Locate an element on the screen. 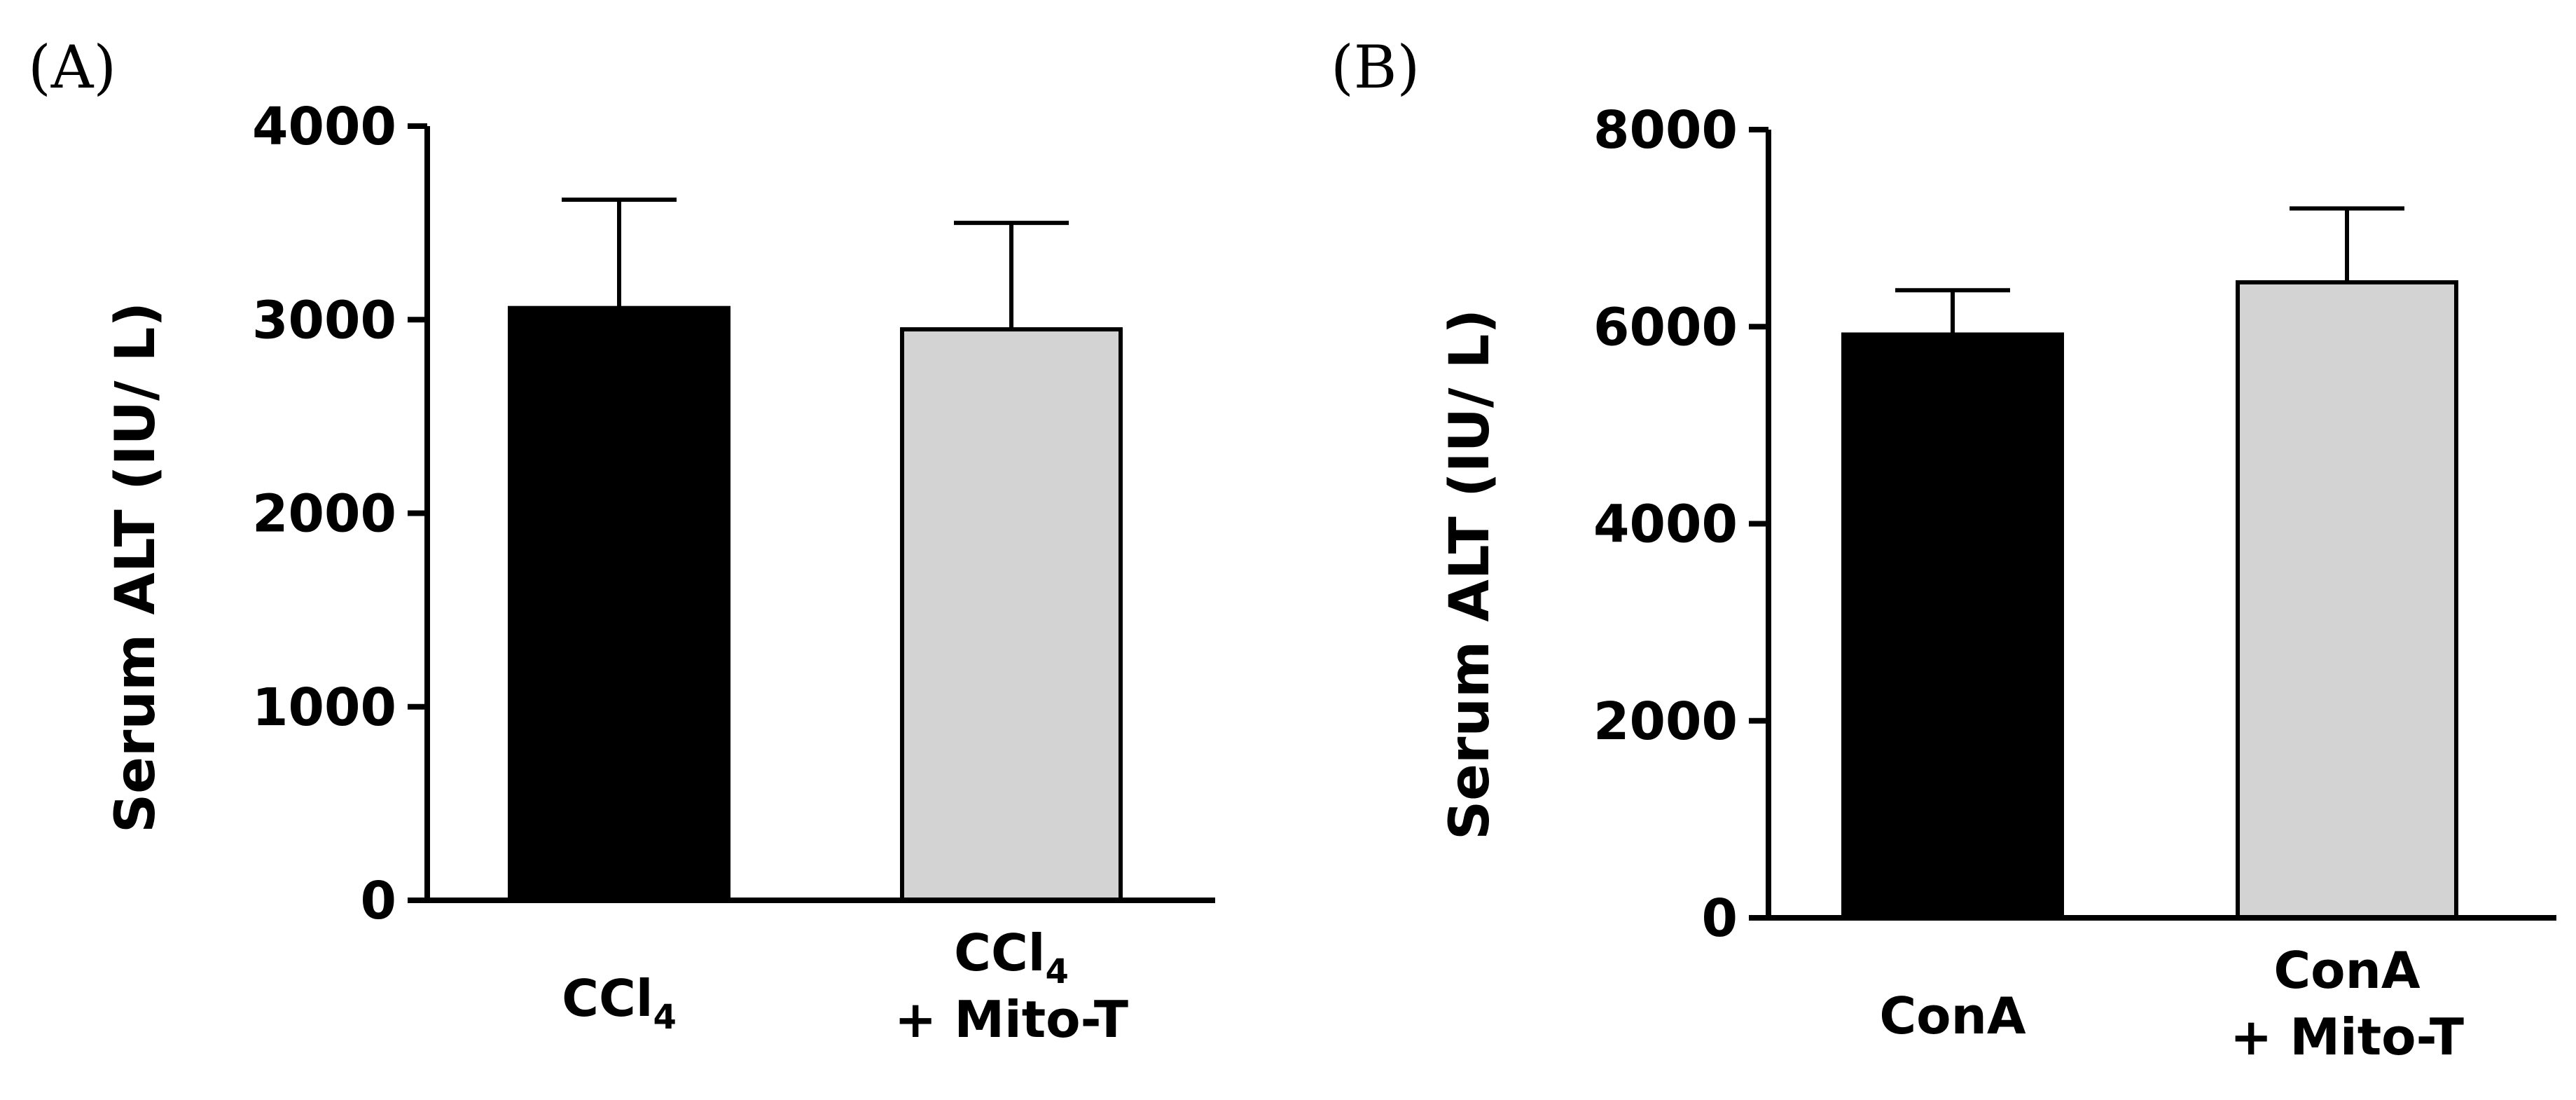 Image resolution: width=2576 pixels, height=1100 pixels. panel-b-category-label-1-0: ConA is located at coordinates (2347, 970).